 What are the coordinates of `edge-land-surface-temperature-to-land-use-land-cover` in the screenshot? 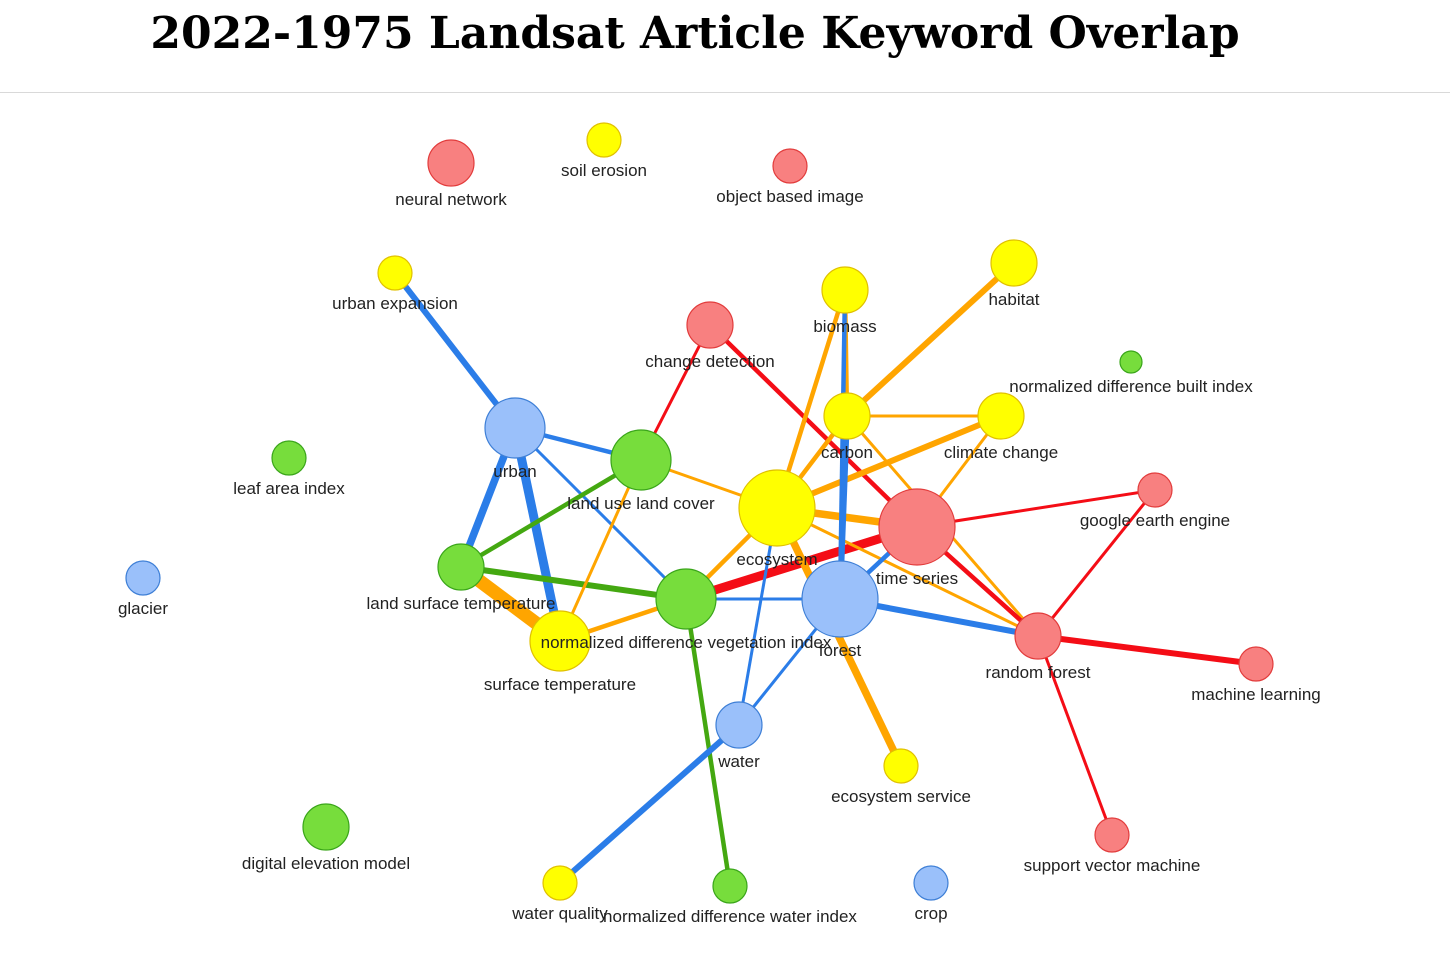 It's located at (551, 513).